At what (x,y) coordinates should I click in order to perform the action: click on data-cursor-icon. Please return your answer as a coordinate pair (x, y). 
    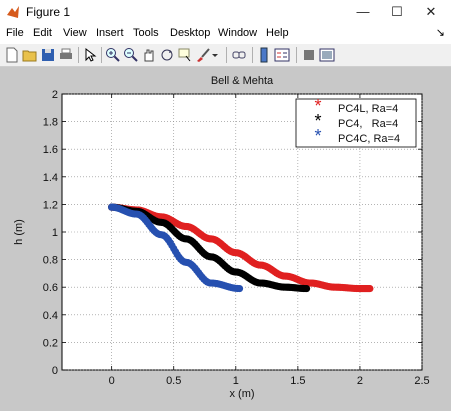
    Looking at the image, I should click on (185, 55).